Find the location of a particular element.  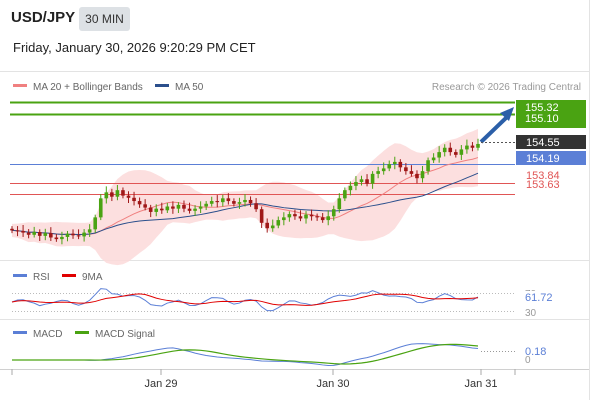

x-tick-label-jan29: Jan 29 is located at coordinates (160, 384).